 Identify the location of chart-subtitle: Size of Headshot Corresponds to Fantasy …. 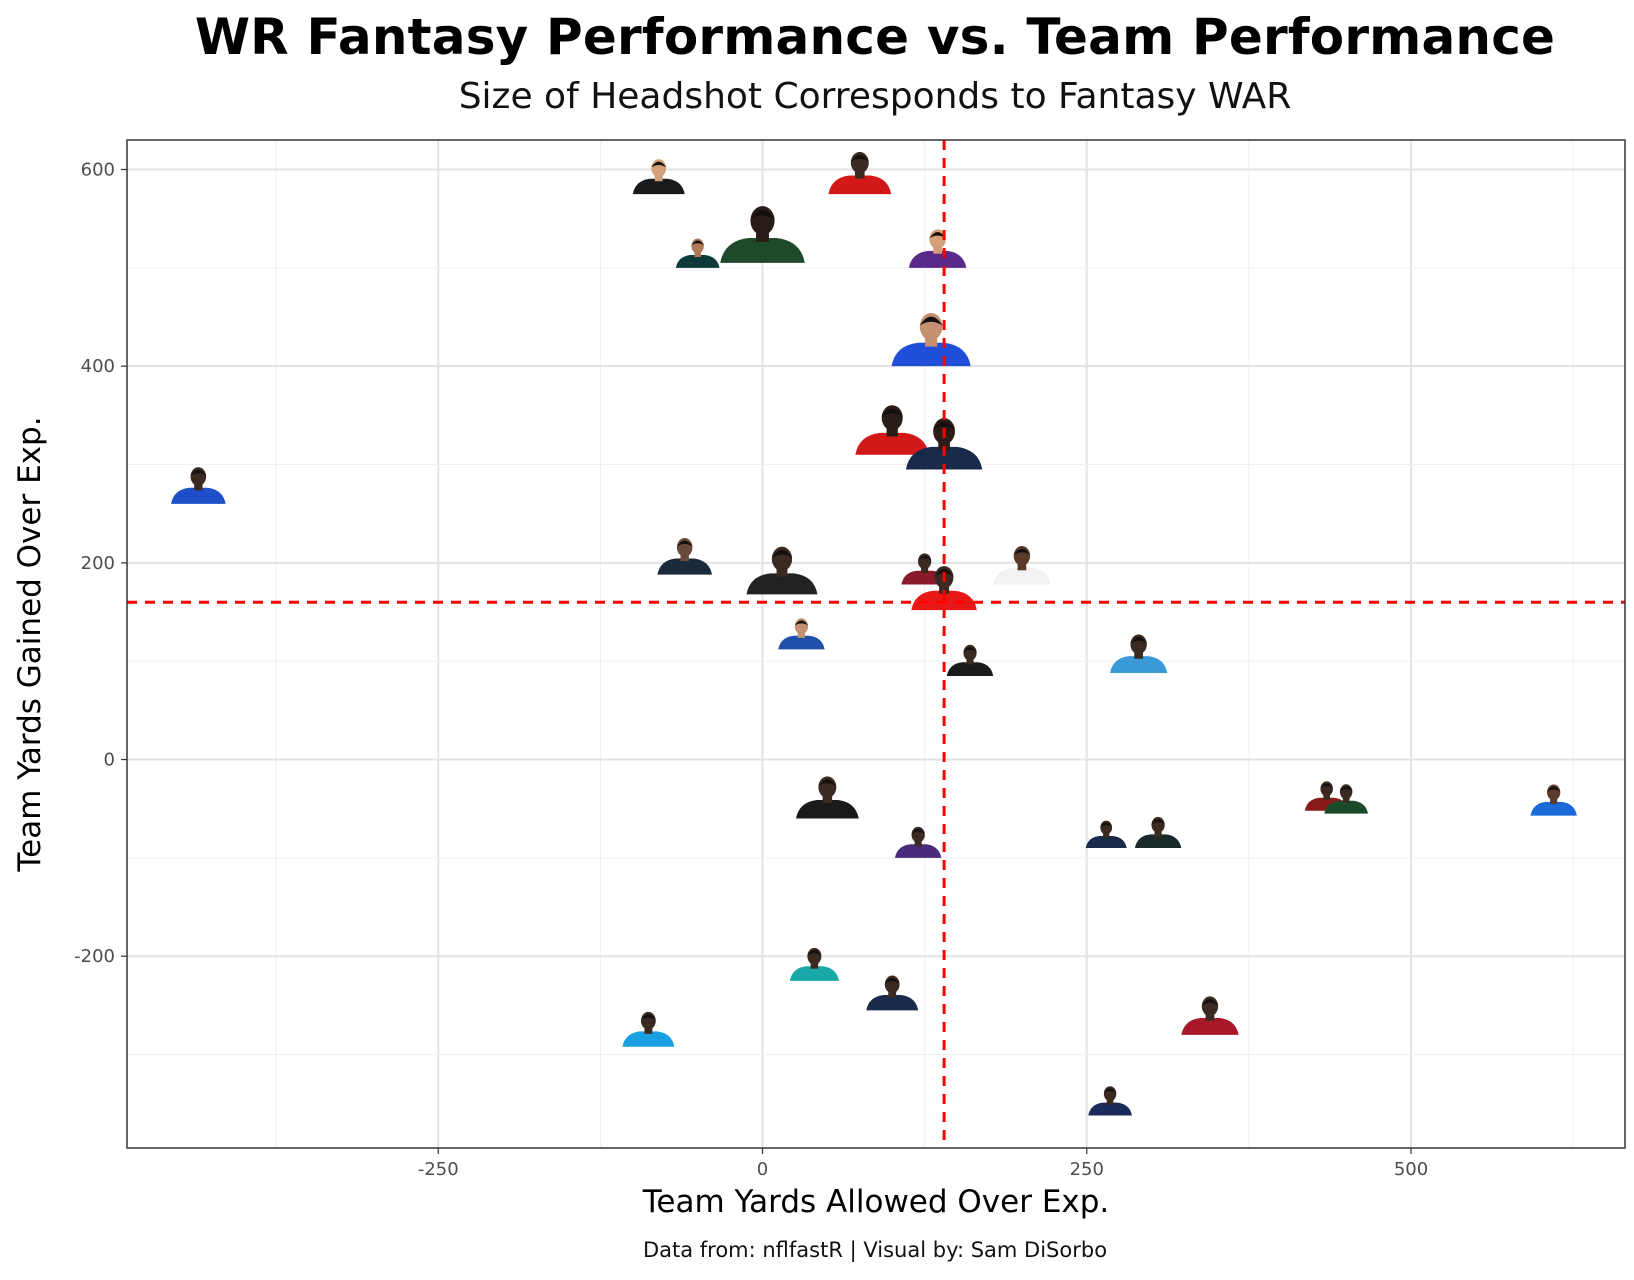
(875, 96).